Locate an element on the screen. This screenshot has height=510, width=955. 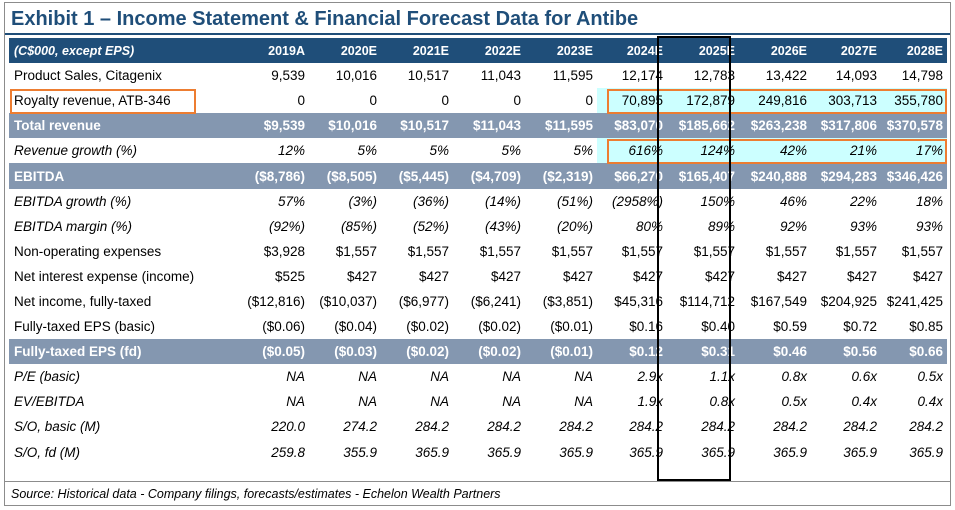
year-header: 2024E is located at coordinates (632, 51).